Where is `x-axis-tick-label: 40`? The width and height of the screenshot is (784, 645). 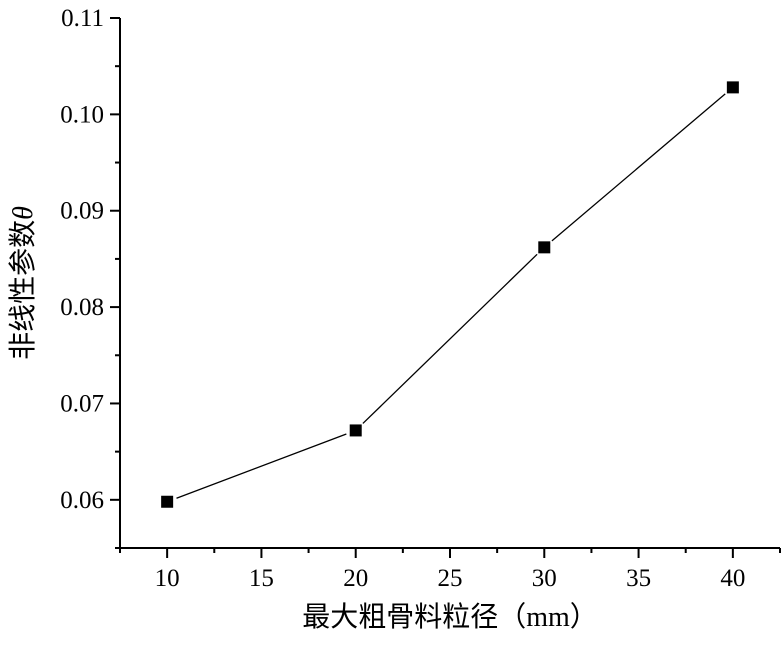
x-axis-tick-label: 40 is located at coordinates (732, 578).